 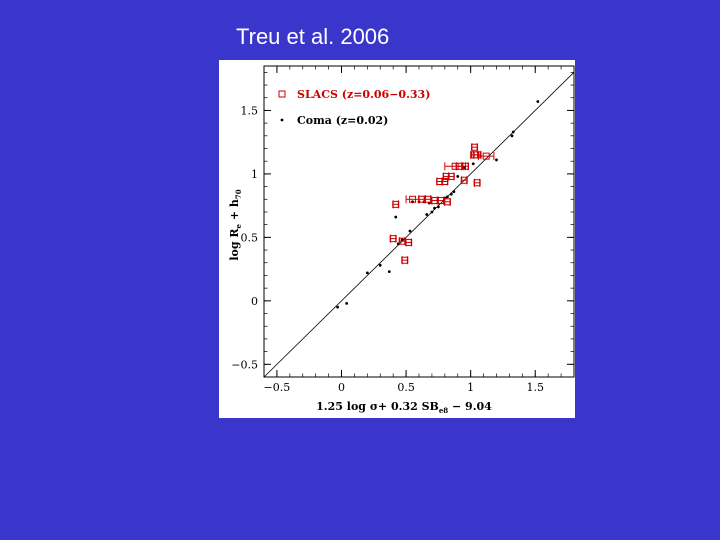 I want to click on legend-coma-marker, so click(x=282, y=120).